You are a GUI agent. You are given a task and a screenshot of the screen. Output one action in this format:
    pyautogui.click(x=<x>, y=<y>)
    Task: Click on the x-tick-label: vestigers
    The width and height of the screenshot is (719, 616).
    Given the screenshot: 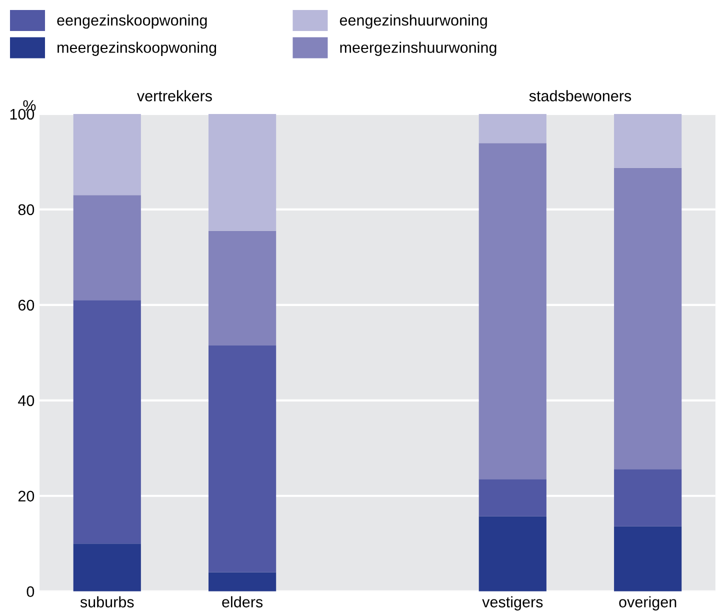 What is the action you would take?
    pyautogui.click(x=512, y=603)
    